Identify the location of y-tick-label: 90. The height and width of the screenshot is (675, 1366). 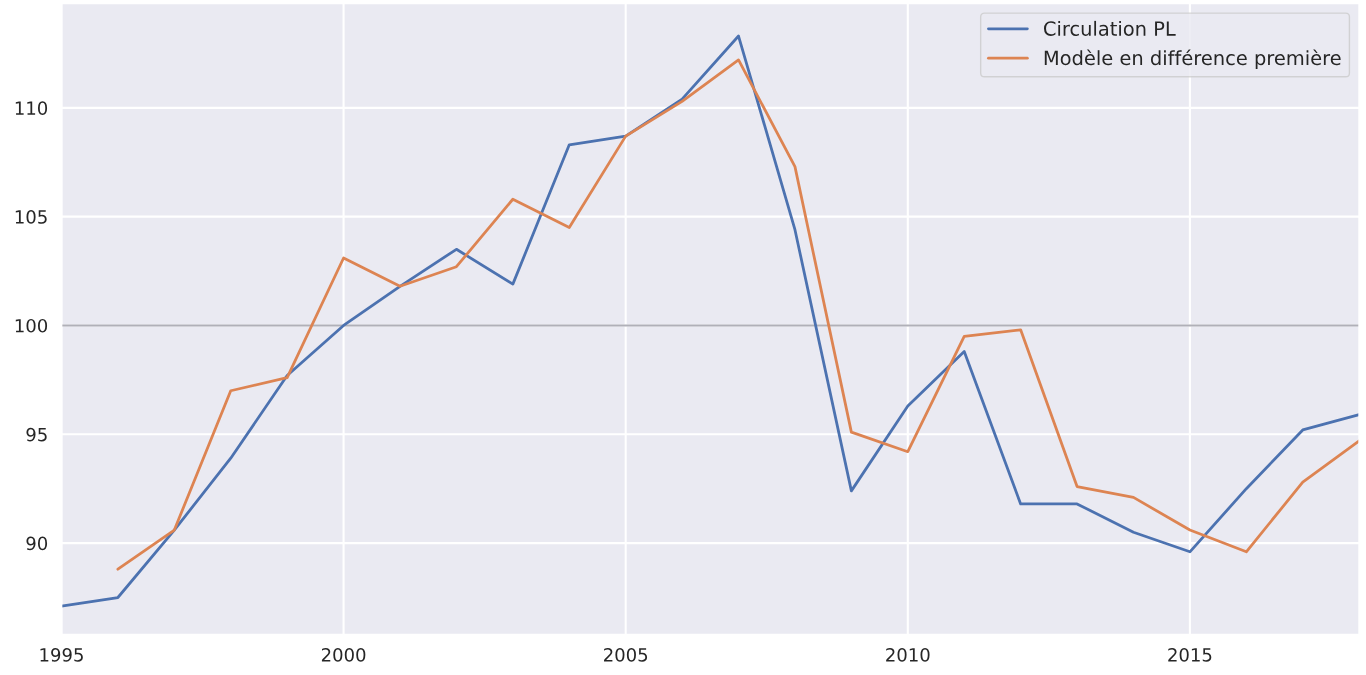
(37, 543).